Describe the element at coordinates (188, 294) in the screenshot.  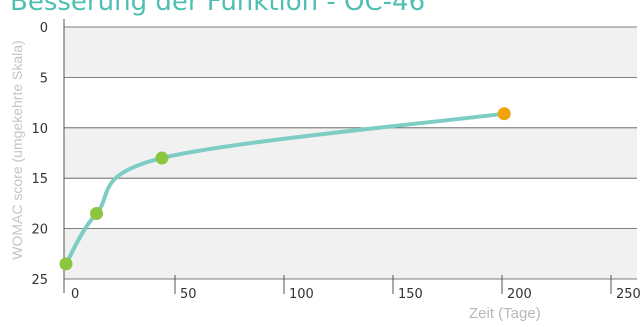
I see `x-tick-label: 50` at that location.